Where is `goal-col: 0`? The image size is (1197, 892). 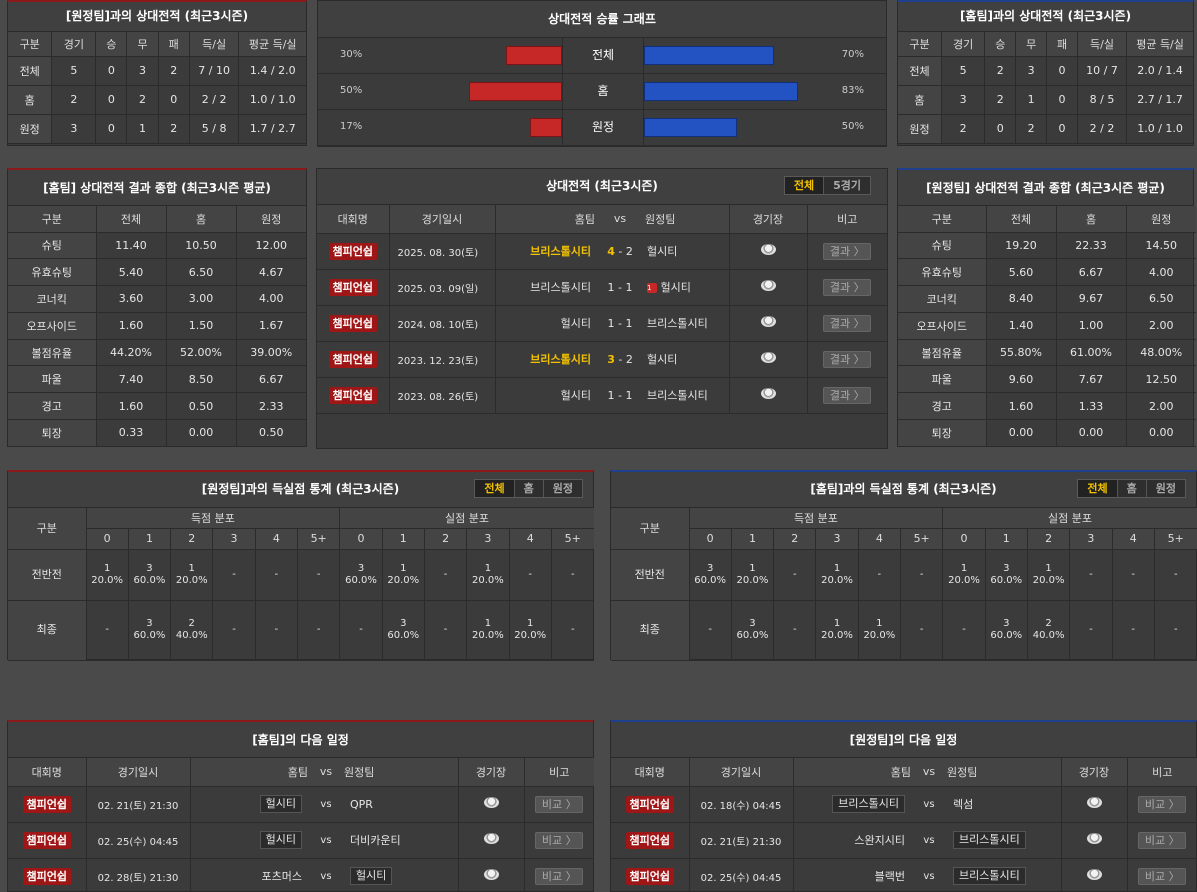
goal-col: 0 is located at coordinates (710, 539).